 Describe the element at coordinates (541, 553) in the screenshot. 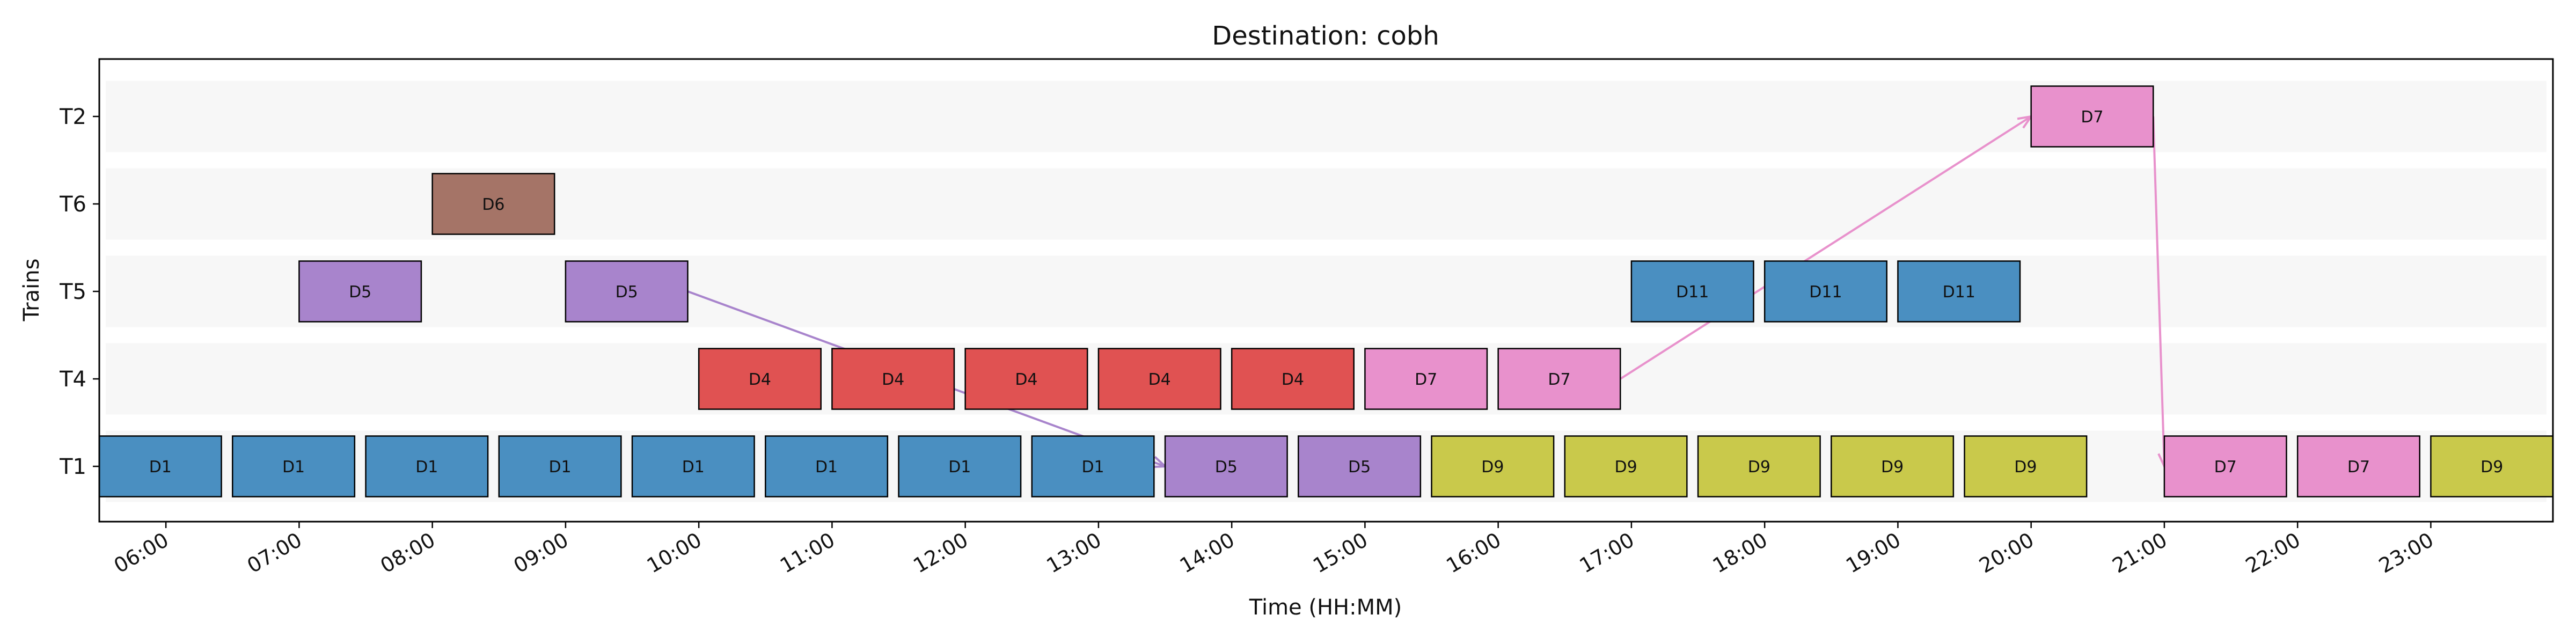

I see `x-tick-label: 09:00` at that location.